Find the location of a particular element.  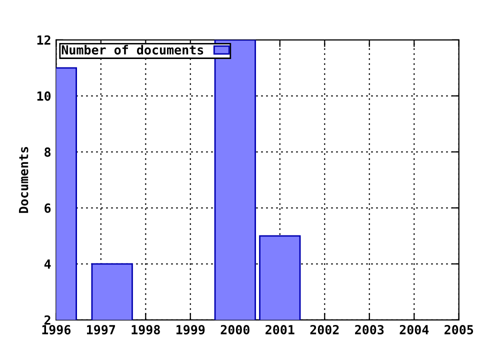

y-tick-label: 8 is located at coordinates (47, 152).